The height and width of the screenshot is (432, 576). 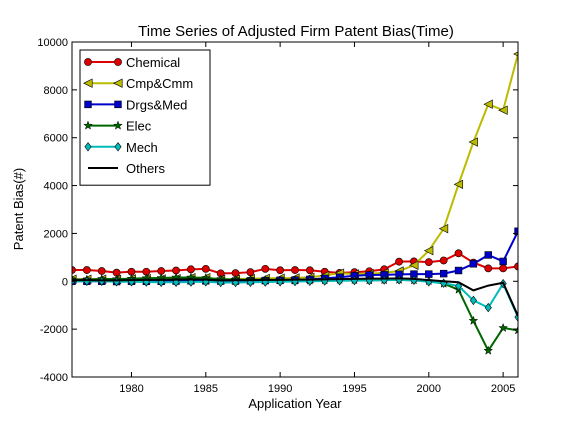 I want to click on y-tick-label: 8000, so click(x=56, y=91).